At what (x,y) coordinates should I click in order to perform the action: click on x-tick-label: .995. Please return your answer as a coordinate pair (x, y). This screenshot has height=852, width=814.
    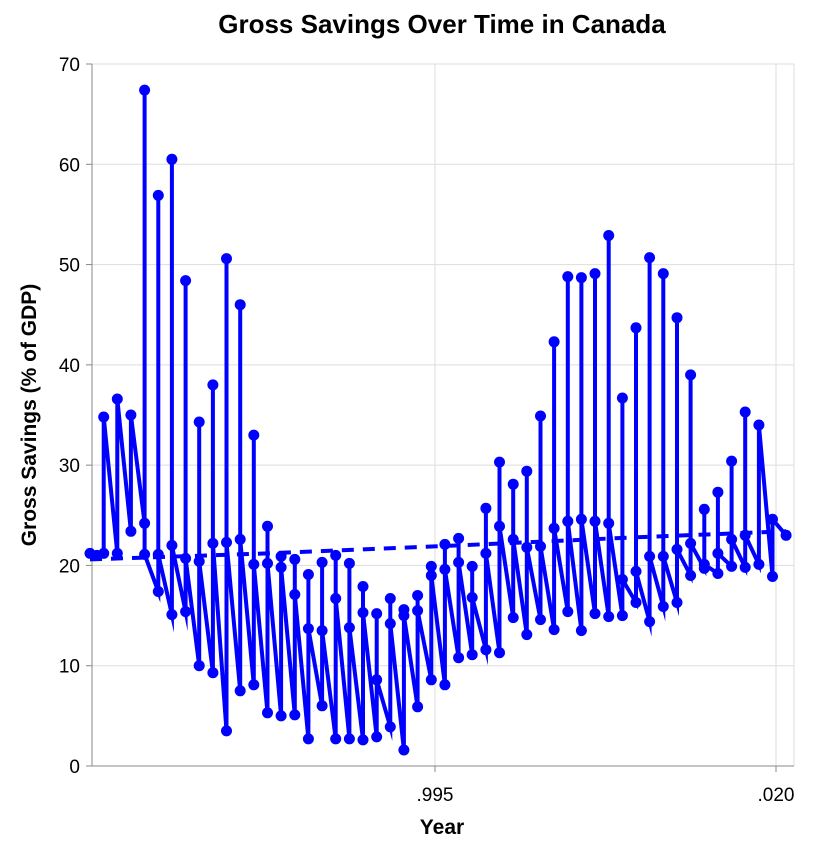
    Looking at the image, I should click on (435, 795).